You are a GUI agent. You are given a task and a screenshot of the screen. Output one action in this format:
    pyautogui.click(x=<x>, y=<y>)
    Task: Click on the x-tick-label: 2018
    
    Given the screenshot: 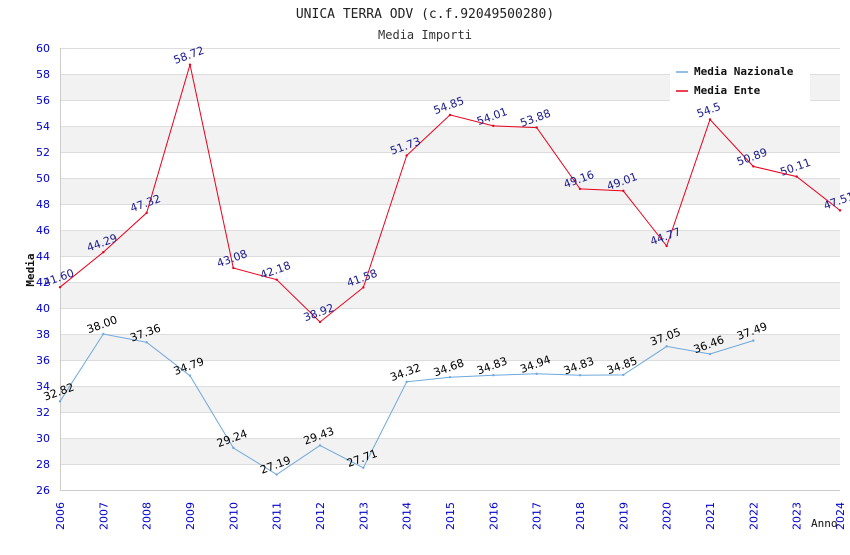 What is the action you would take?
    pyautogui.click(x=580, y=516)
    